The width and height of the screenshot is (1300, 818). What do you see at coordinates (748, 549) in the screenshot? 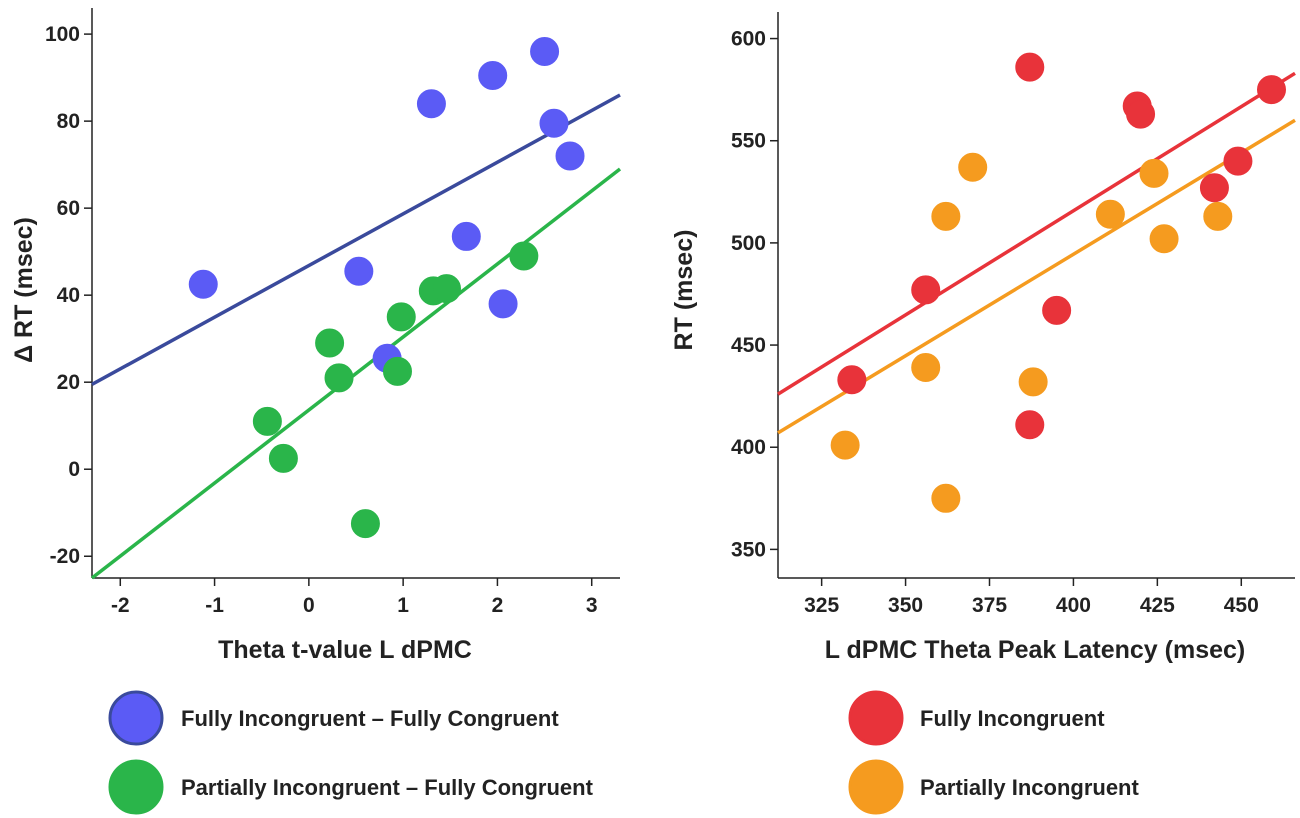
I see `right-y-tick-label: 350` at bounding box center [748, 549].